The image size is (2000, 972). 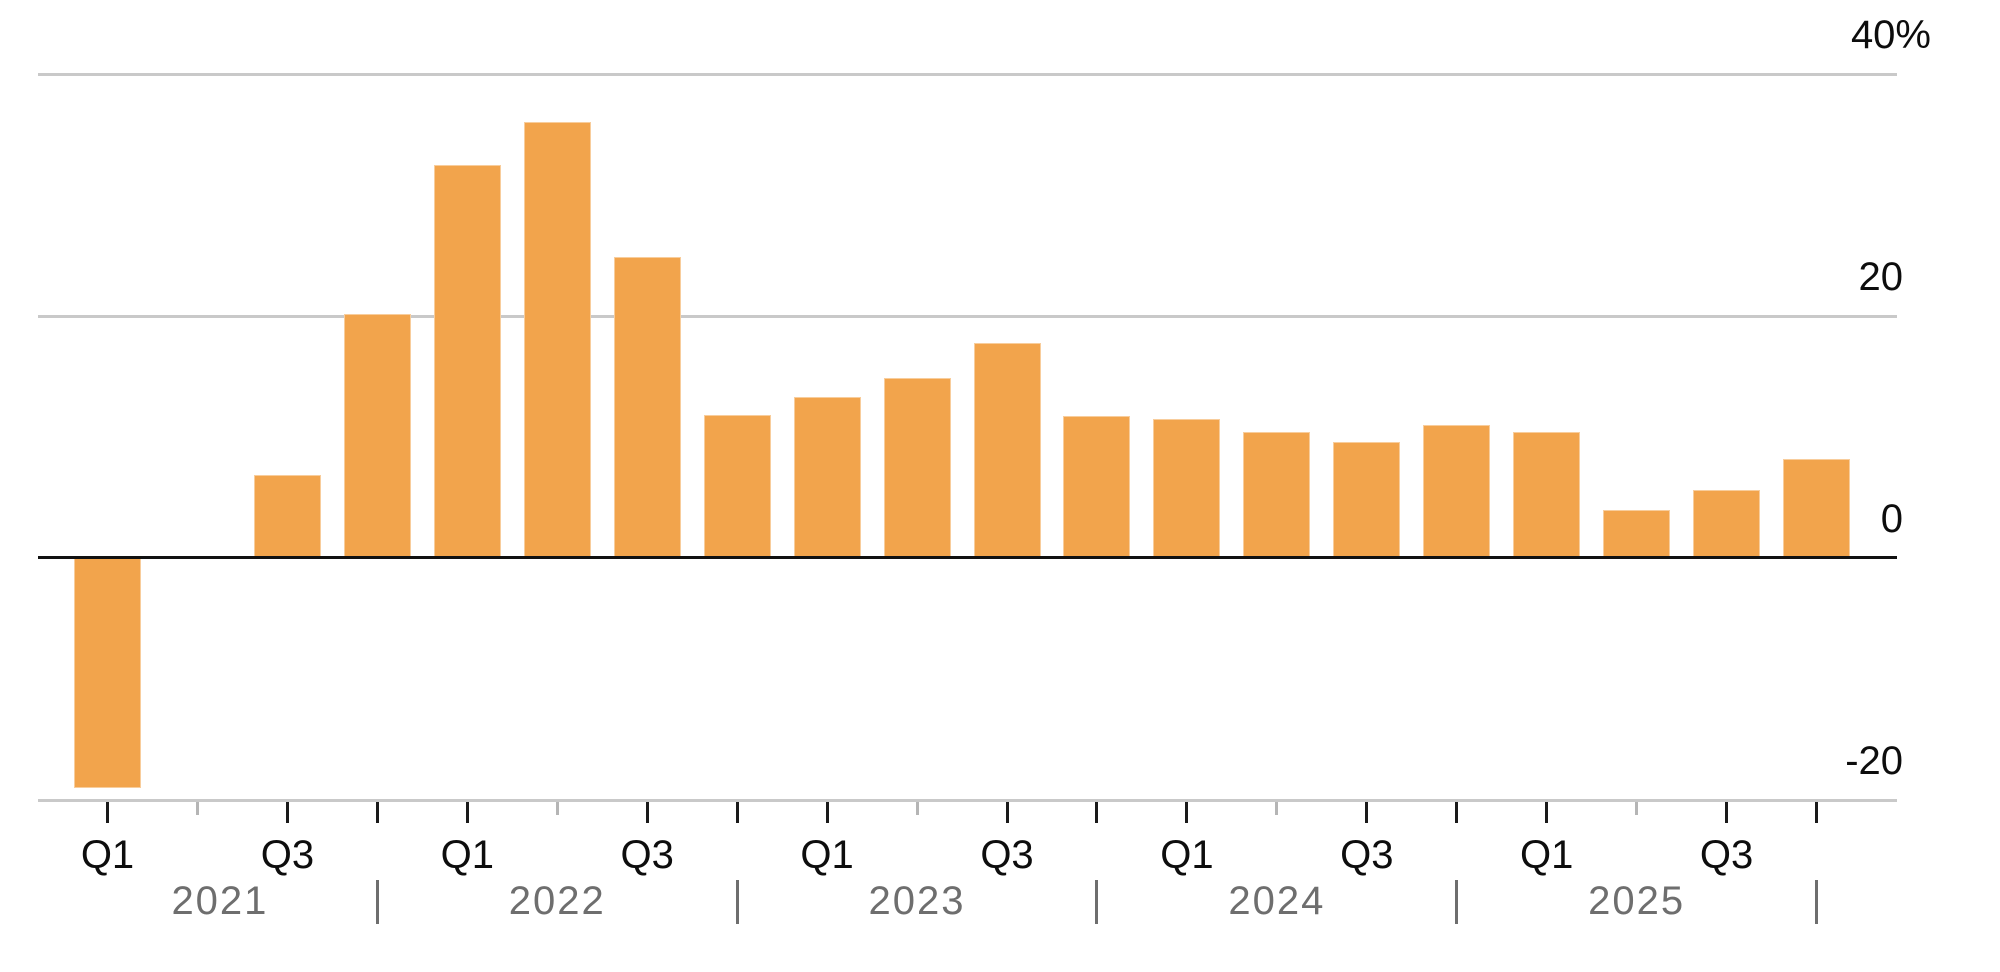 What do you see at coordinates (1277, 901) in the screenshot?
I see `year-label-2024: 2024` at bounding box center [1277, 901].